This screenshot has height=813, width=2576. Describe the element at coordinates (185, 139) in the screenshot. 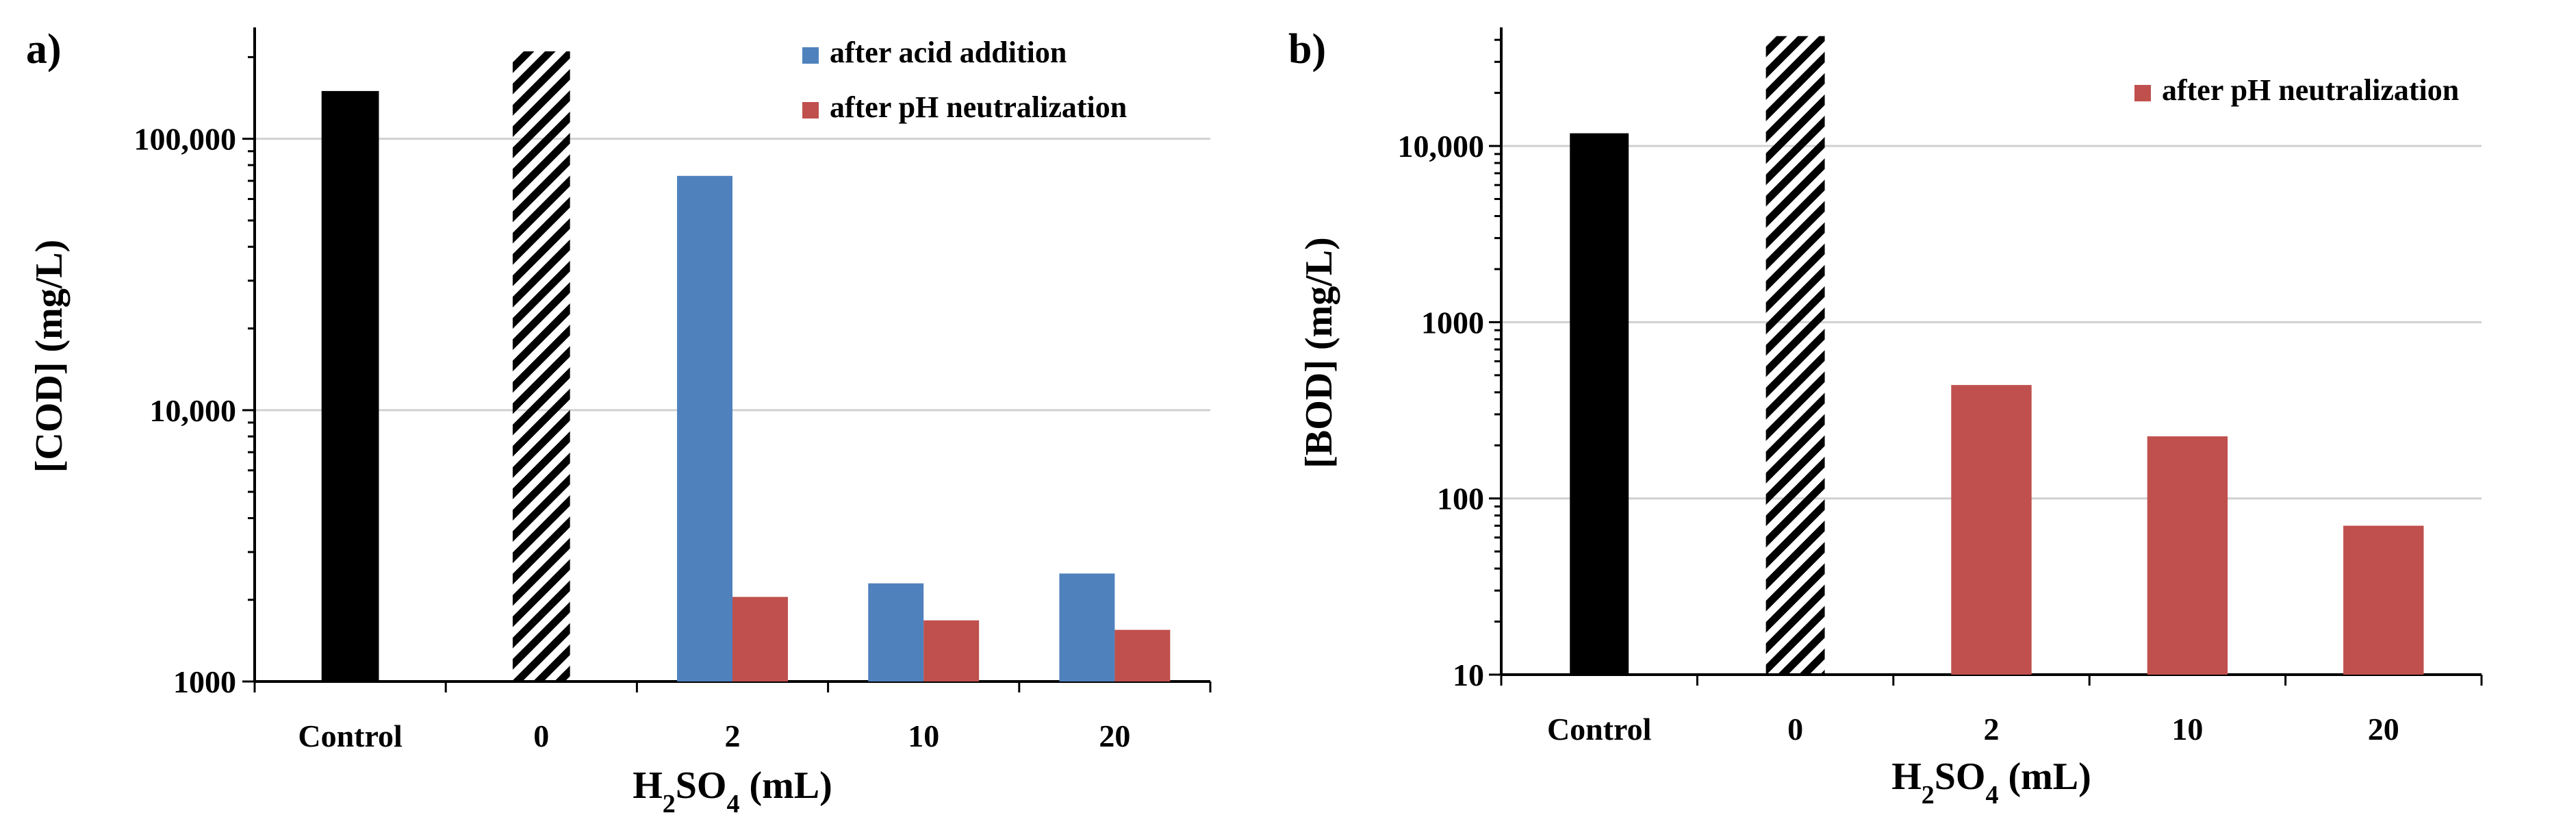

I see `y-tick-label-100-000: 100,000` at that location.